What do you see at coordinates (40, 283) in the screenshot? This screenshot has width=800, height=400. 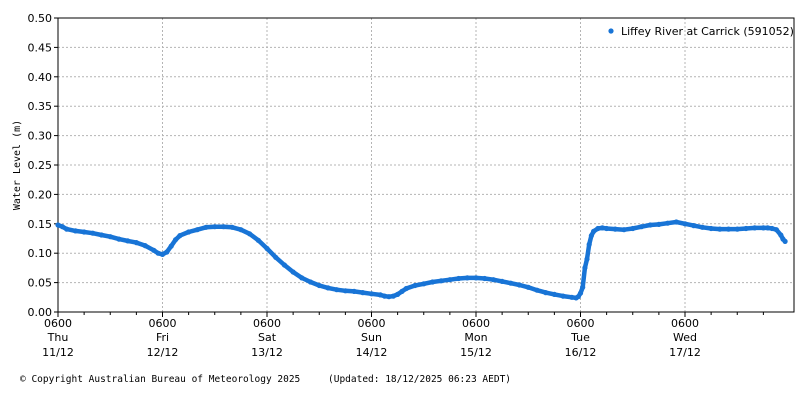 I see `y-tick-label: 0.05` at bounding box center [40, 283].